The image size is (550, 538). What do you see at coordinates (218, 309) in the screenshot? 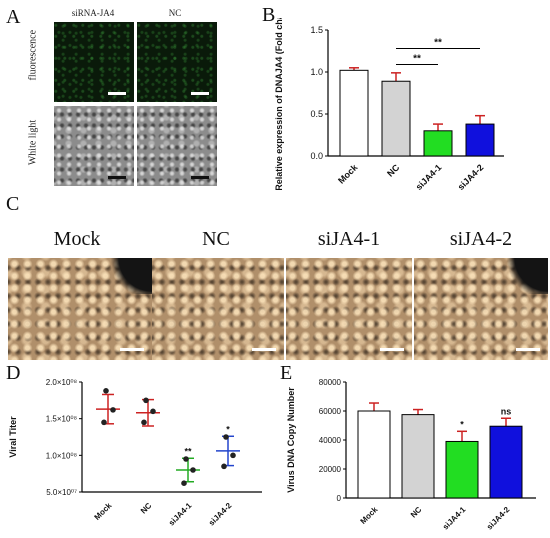
I see `phase-image-nc` at bounding box center [218, 309].